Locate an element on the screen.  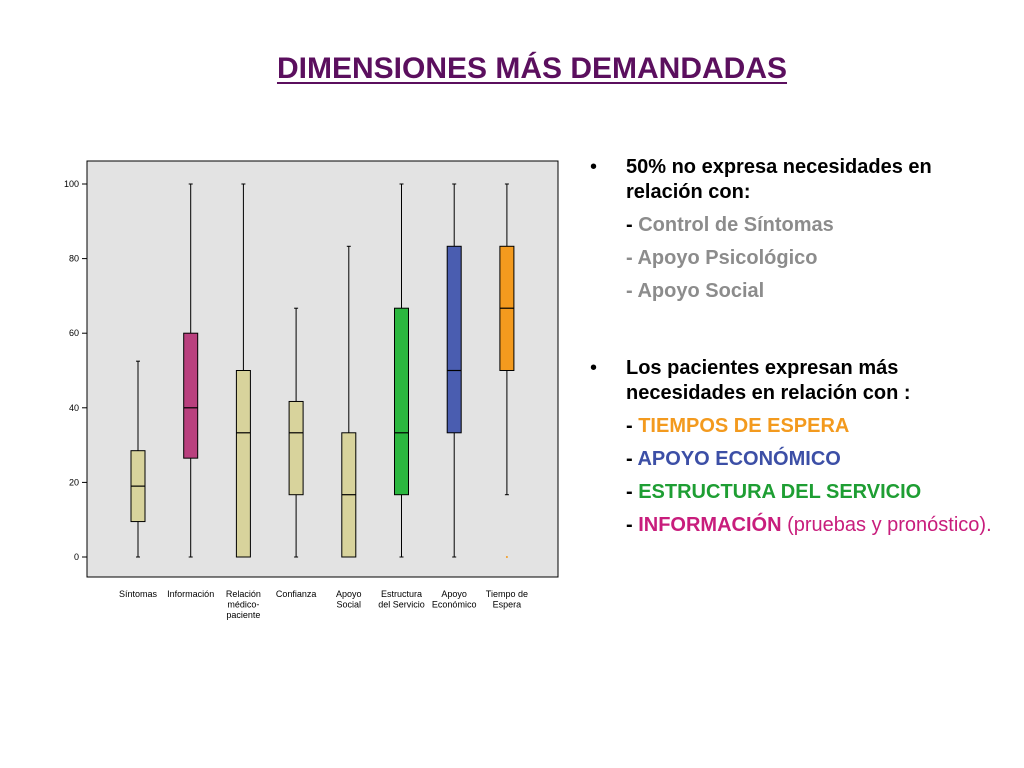
outlier-point is located at coordinates (506, 557).